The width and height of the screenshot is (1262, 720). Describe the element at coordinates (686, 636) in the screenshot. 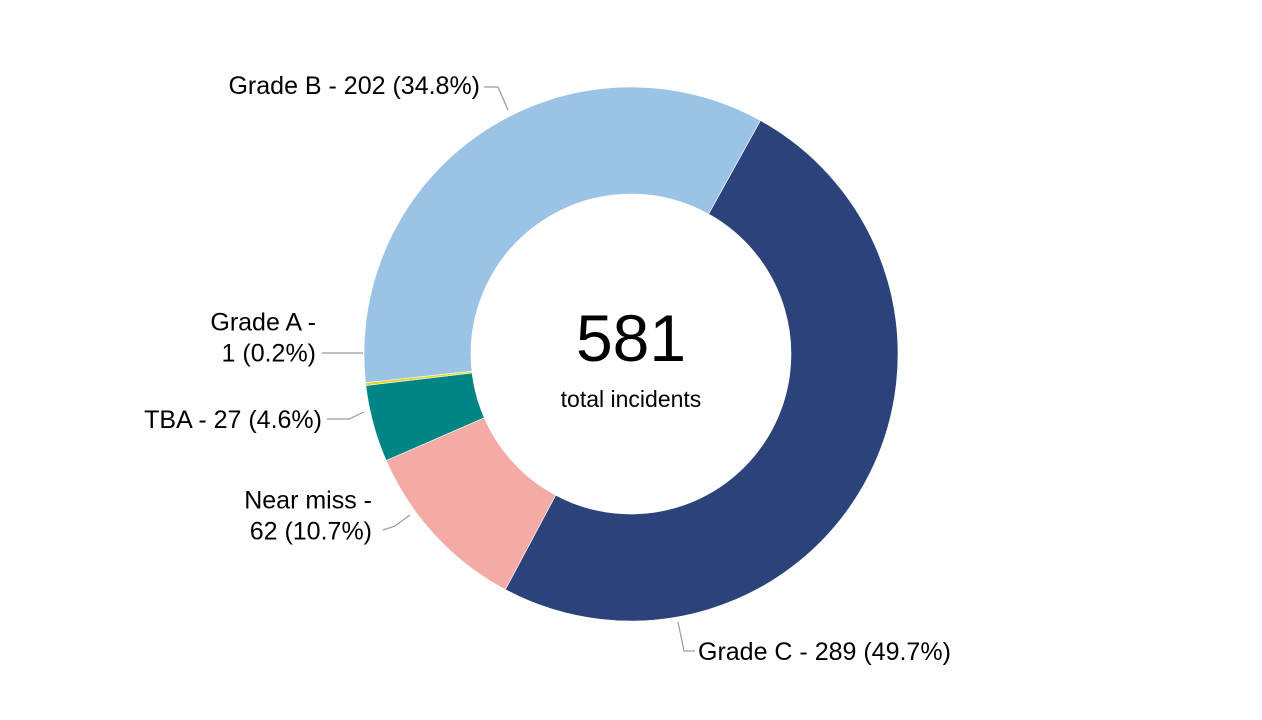

I see `leader-line-grade-c` at that location.